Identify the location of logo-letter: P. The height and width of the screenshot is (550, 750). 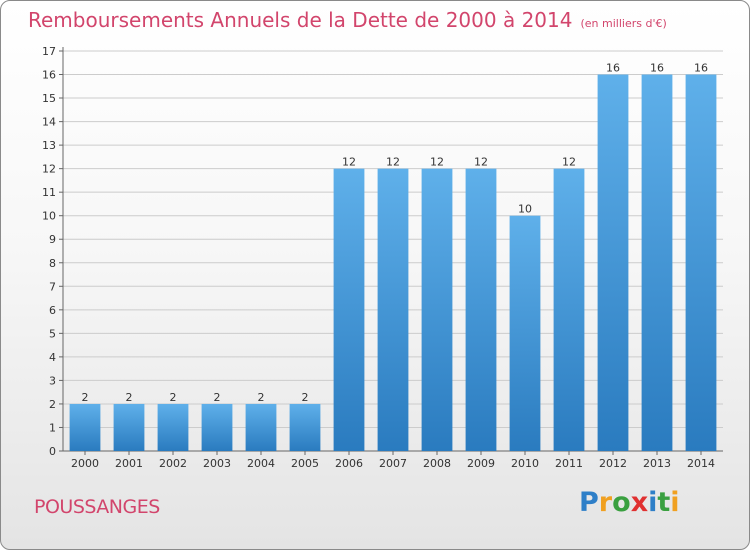
(589, 502).